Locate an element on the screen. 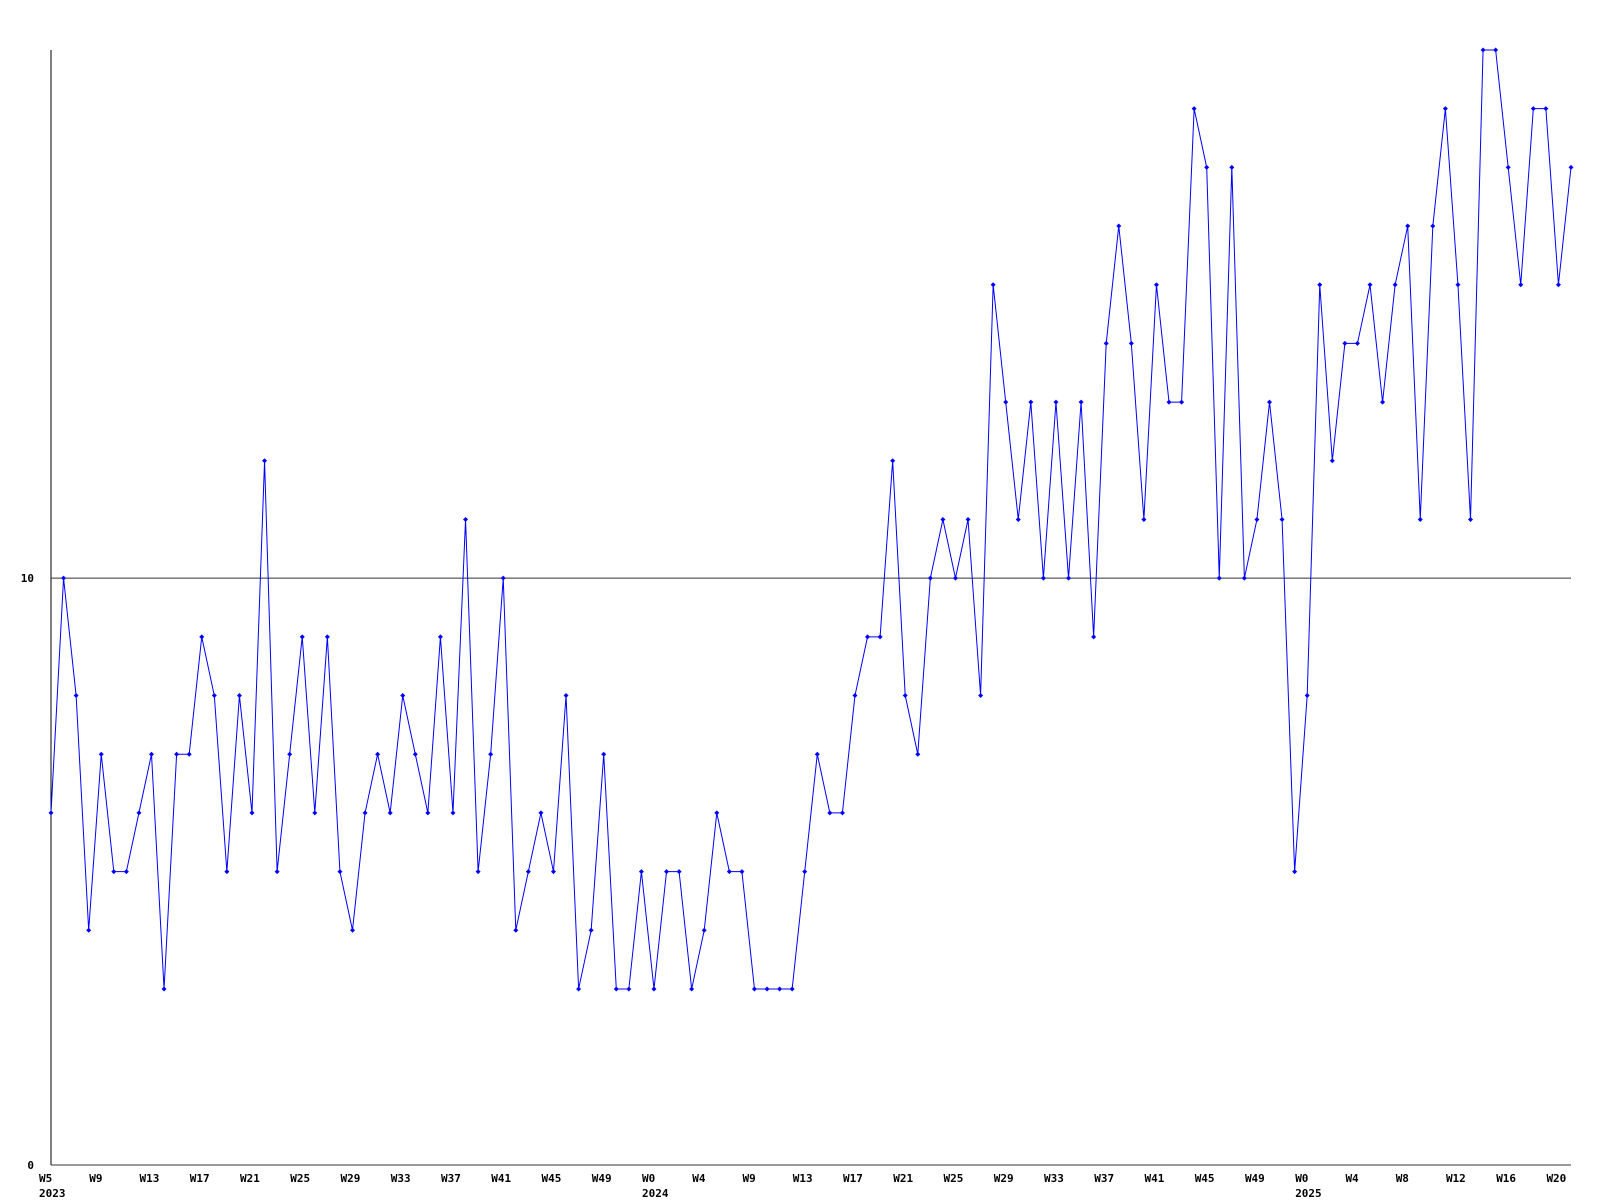 This screenshot has width=1600, height=1200. x-tick-label: W16 is located at coordinates (1506, 1178).